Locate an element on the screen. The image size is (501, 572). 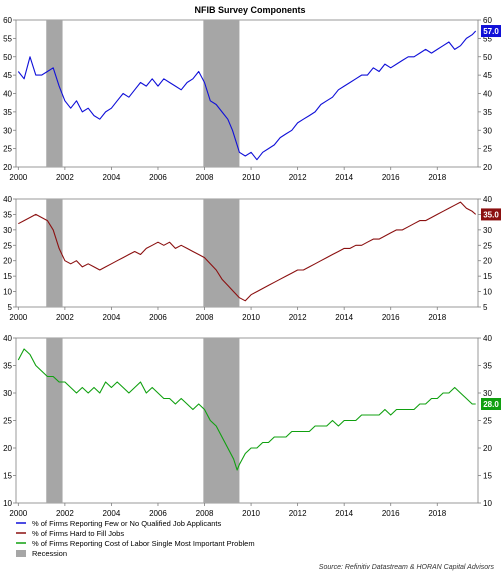
panel-3-xtick-label: 2010 is located at coordinates (251, 513).